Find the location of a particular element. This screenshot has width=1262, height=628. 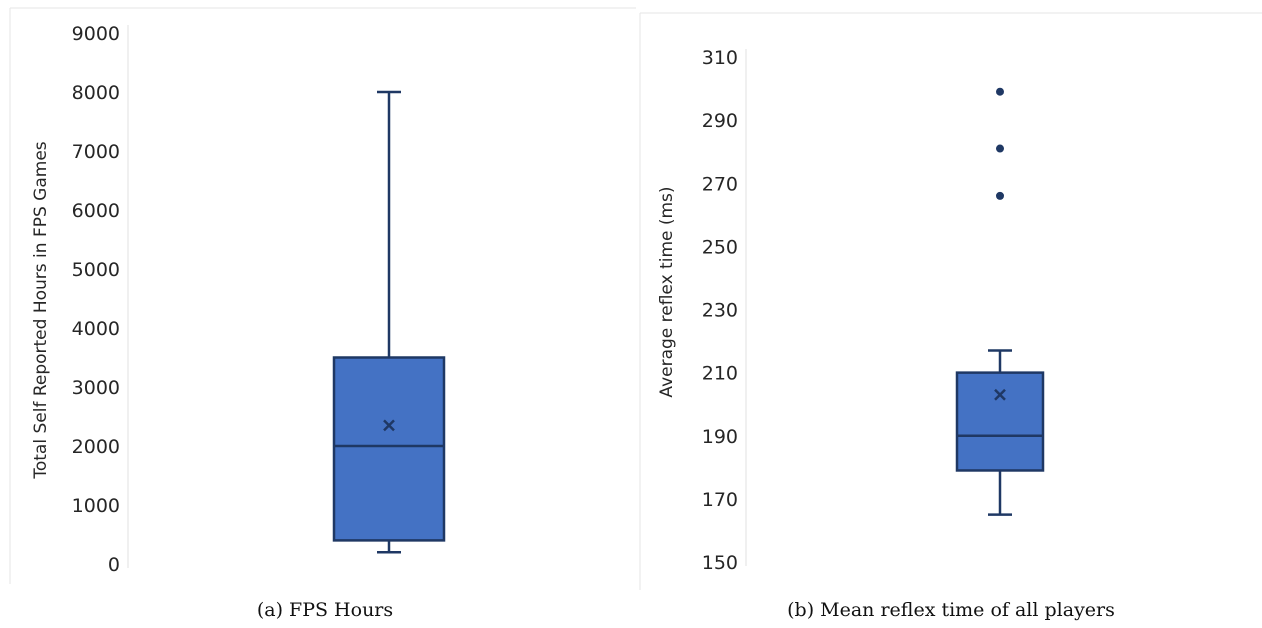

y-tick-label: 9000 is located at coordinates (96, 34).